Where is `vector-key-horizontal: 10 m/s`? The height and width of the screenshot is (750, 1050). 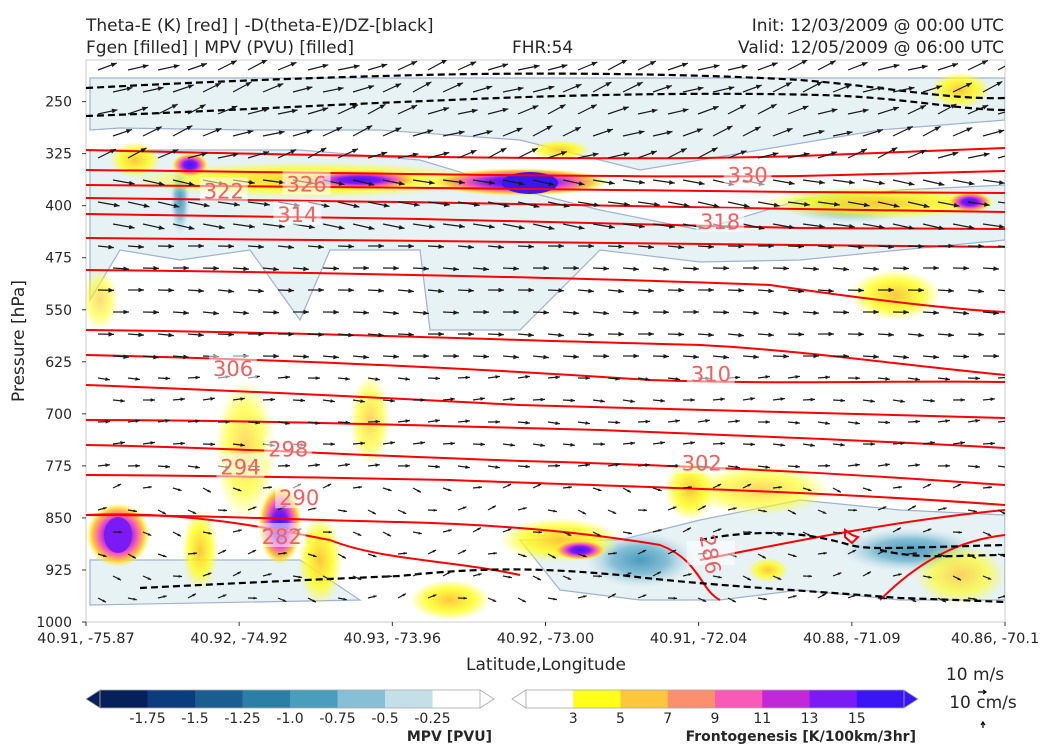
vector-key-horizontal: 10 m/s is located at coordinates (975, 675).